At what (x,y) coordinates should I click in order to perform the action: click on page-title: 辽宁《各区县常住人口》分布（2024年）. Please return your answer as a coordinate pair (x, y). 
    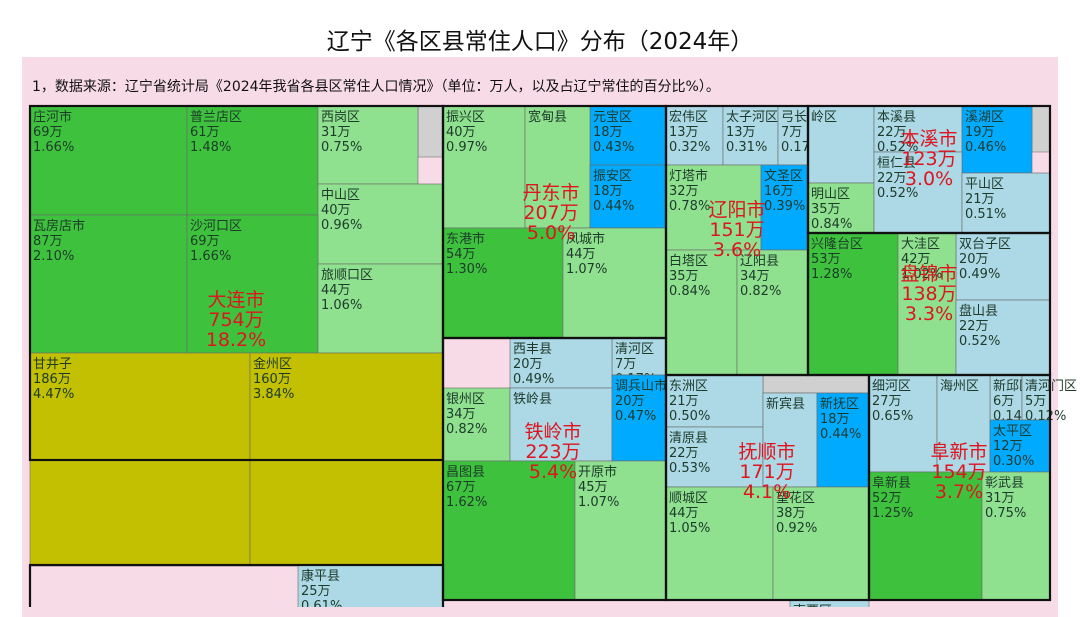
    Looking at the image, I should click on (540, 42).